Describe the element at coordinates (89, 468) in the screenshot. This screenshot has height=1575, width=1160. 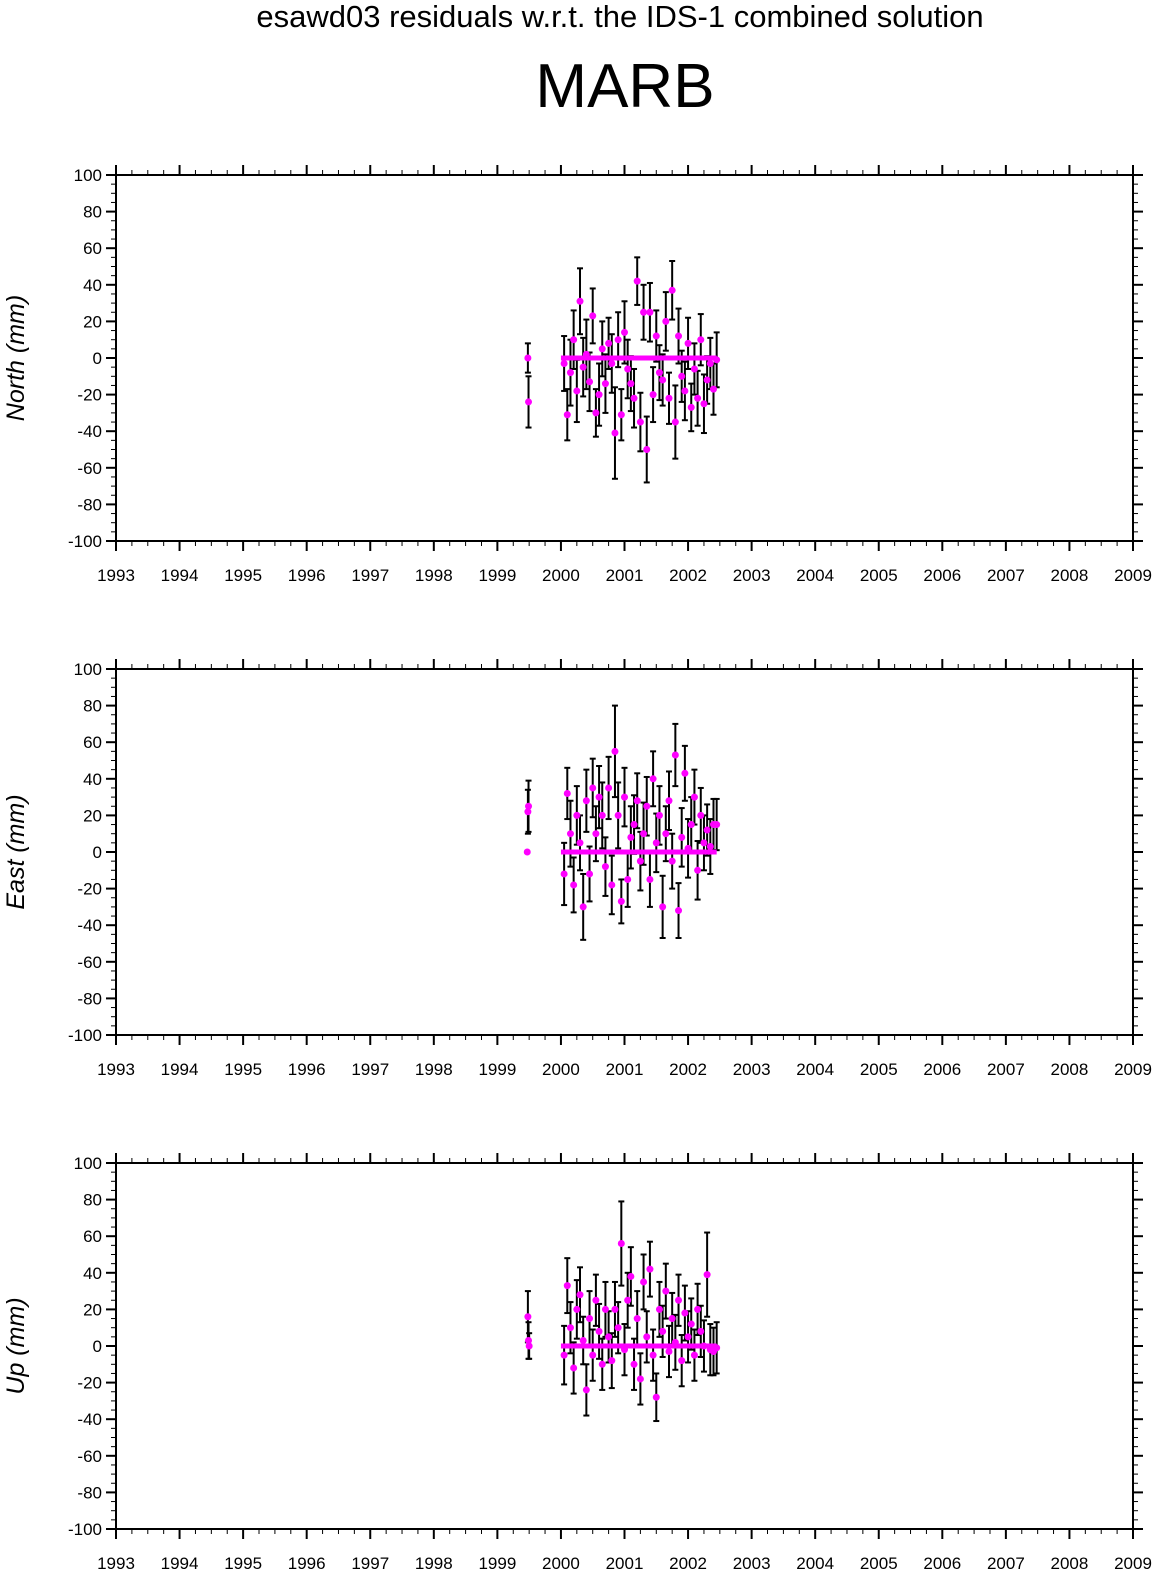
I see `y-tick-label: -60` at that location.